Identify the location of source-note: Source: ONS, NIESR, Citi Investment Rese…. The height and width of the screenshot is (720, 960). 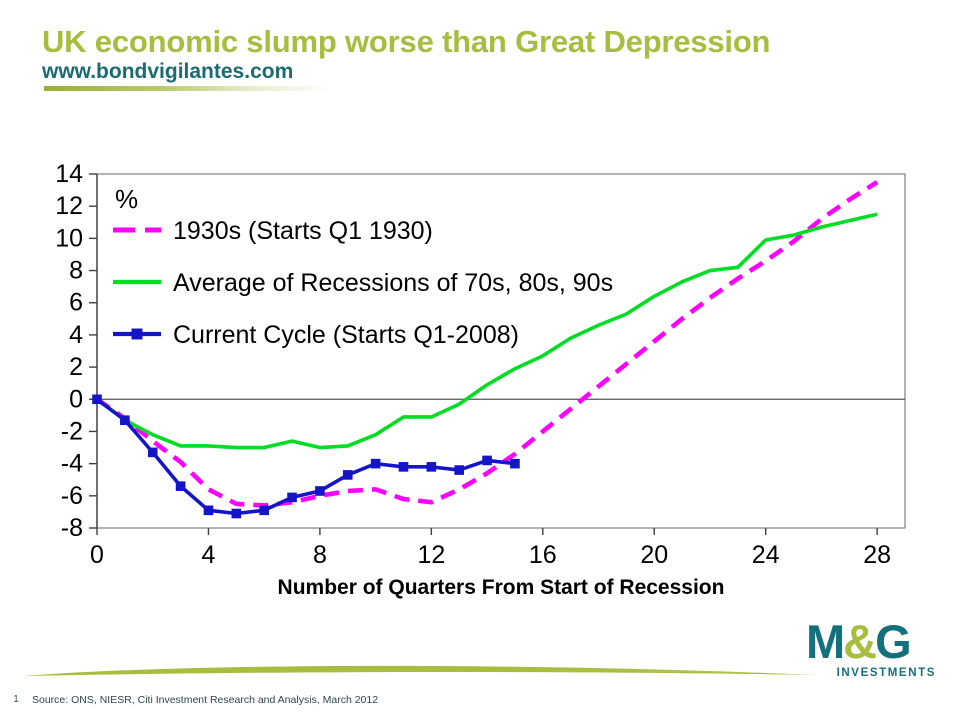
(205, 700).